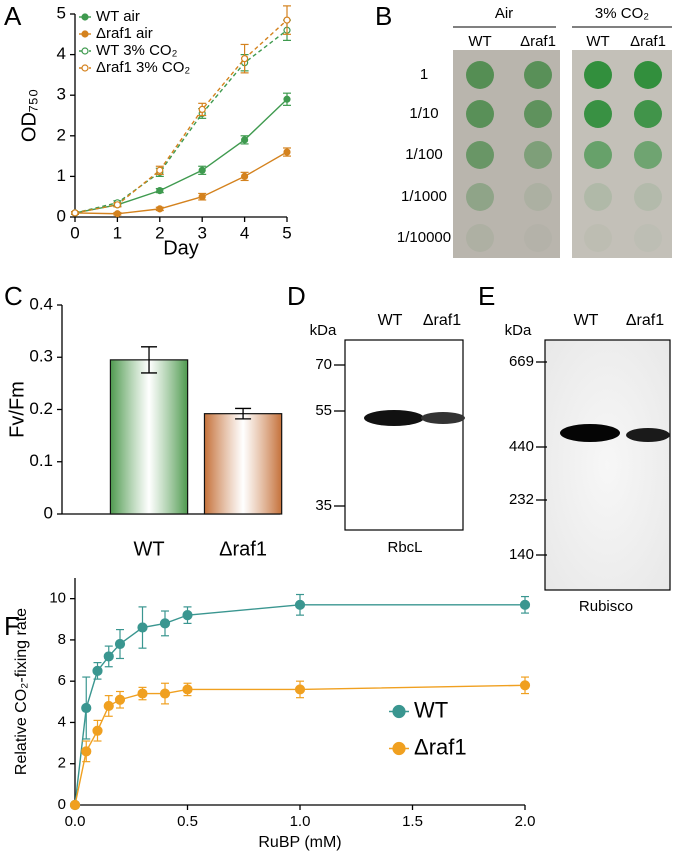 Image resolution: width=677 pixels, height=855 pixels. I want to click on x-tick-label: 0.0, so click(75, 821).